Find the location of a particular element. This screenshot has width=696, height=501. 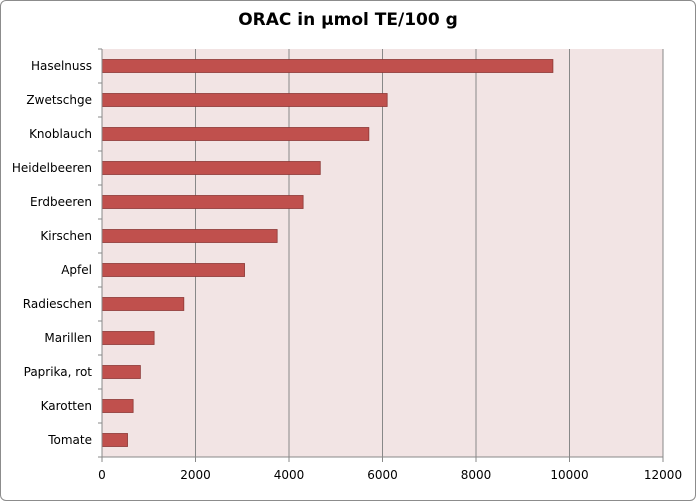

category-label: Marillen is located at coordinates (68, 338).